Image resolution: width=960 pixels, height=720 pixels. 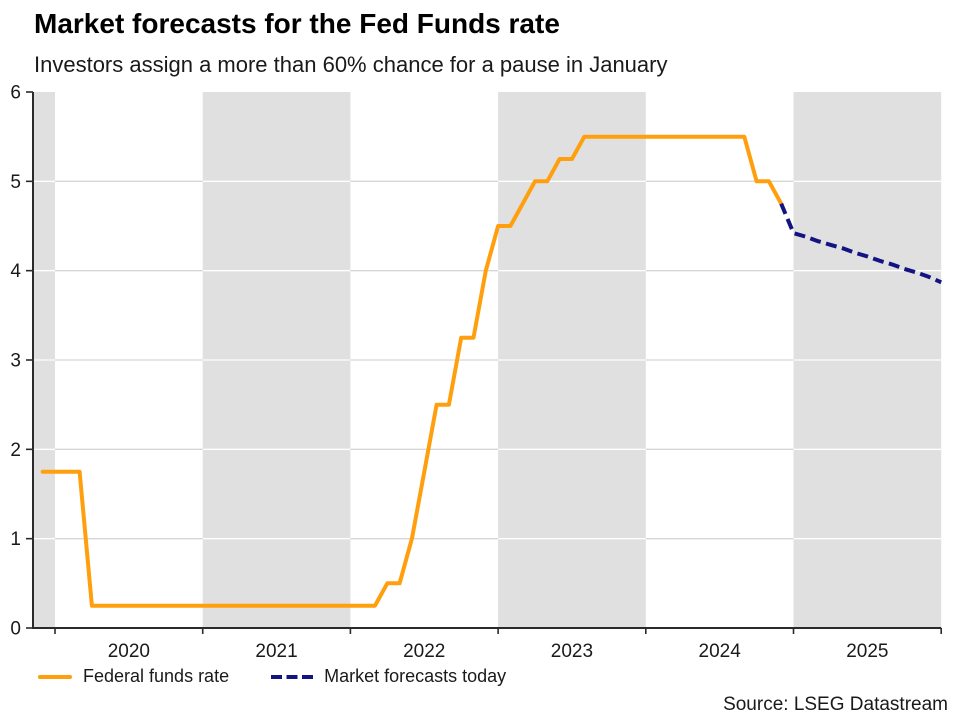 What do you see at coordinates (129, 651) in the screenshot?
I see `x-tick-label: 2020` at bounding box center [129, 651].